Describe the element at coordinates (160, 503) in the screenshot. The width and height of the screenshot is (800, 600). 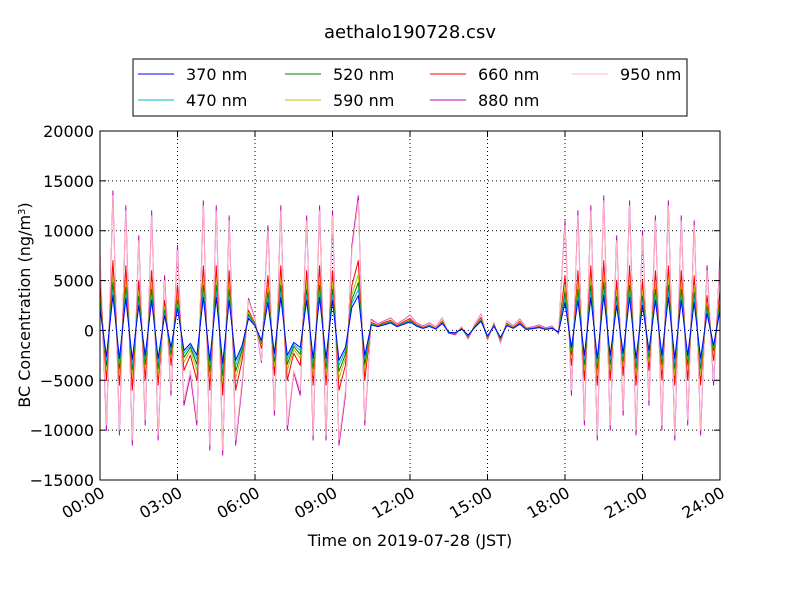
I see `x-tick-label: 03:00` at that location.